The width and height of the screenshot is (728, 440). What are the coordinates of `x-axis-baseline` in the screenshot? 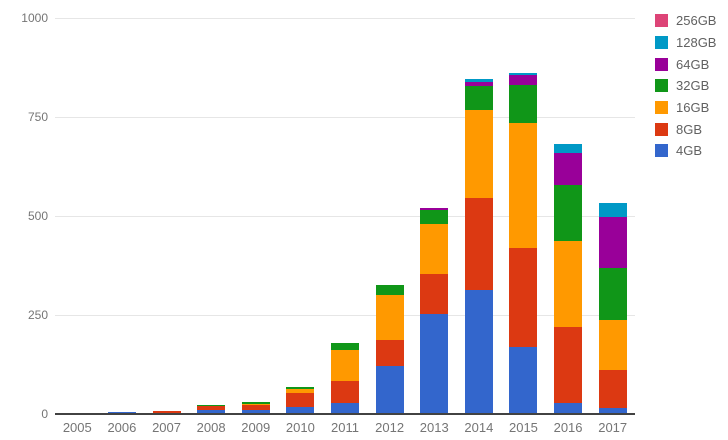 It's located at (345, 414).